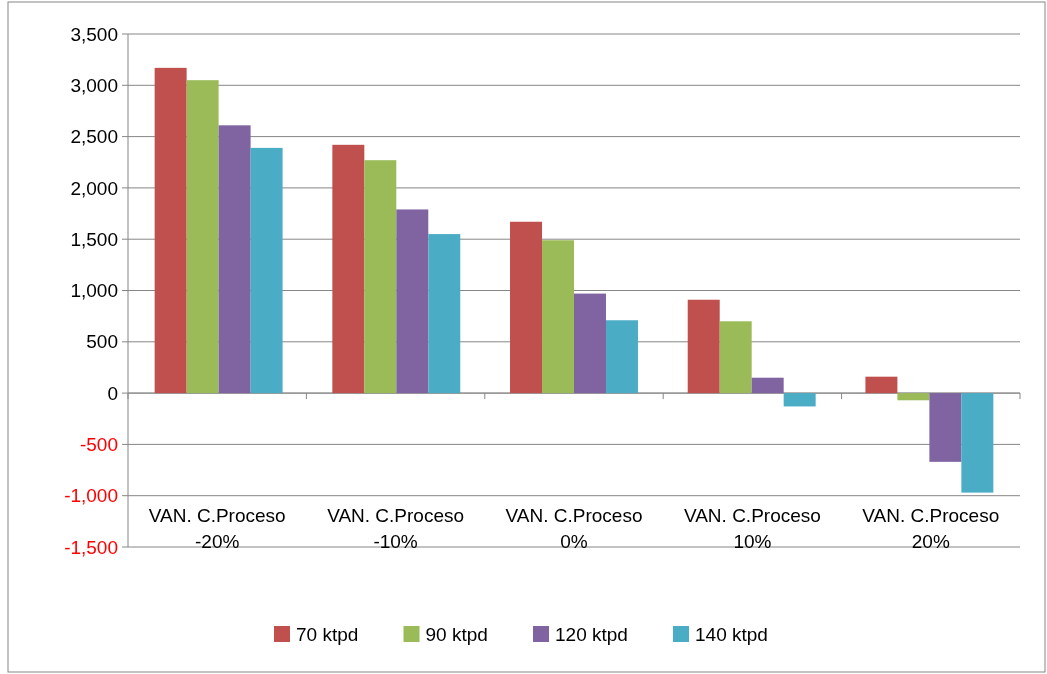  What do you see at coordinates (931, 528) in the screenshot?
I see `x-tick-label: VAN. C.Proceso 20%` at bounding box center [931, 528].